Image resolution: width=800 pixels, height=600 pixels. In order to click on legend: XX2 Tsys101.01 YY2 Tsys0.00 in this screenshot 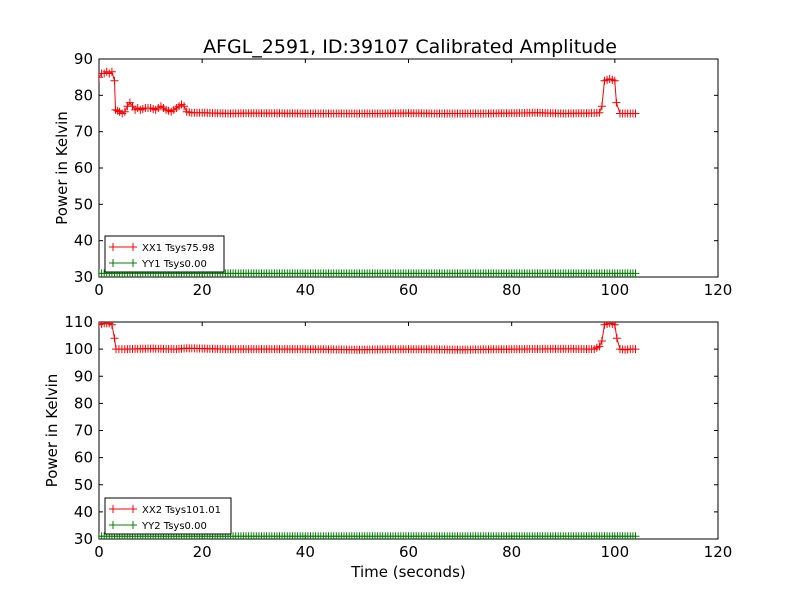, I will do `click(168, 516)`.